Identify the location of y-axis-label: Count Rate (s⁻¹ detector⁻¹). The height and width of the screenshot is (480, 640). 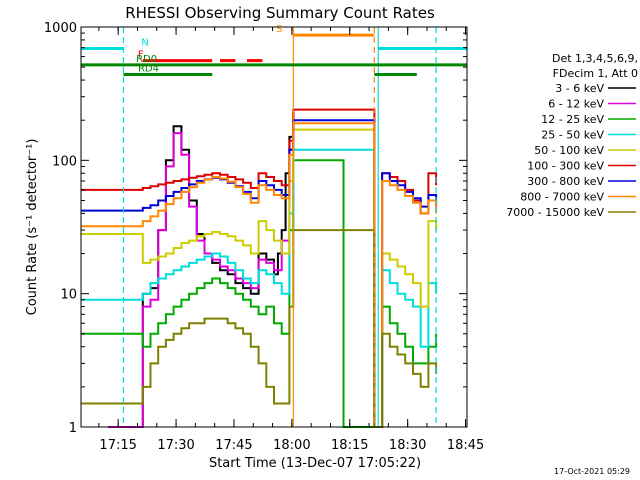
(32, 227).